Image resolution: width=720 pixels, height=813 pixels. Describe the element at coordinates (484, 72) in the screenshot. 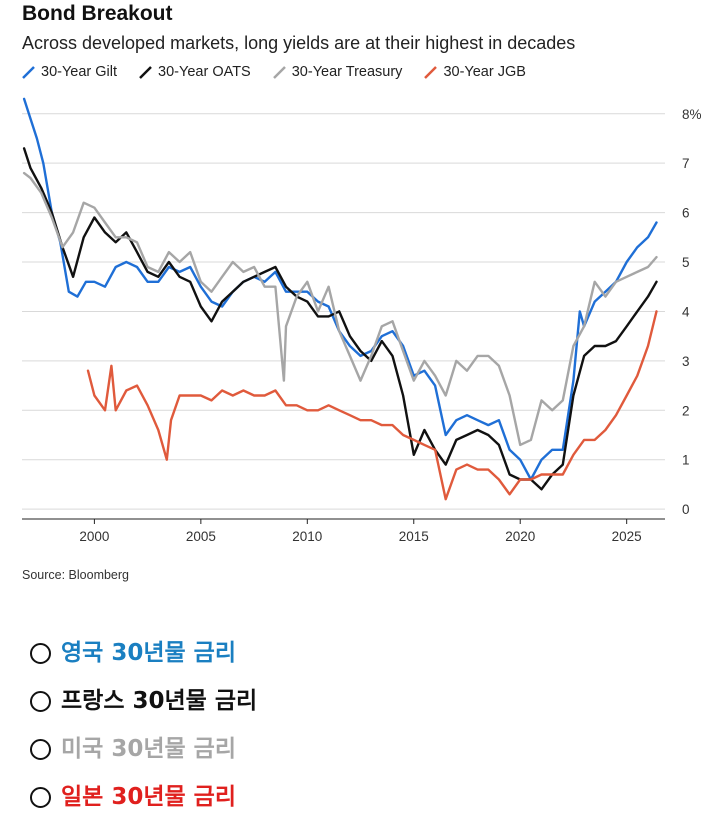

I see `legend-label-jgb: 30-Year JGB` at that location.